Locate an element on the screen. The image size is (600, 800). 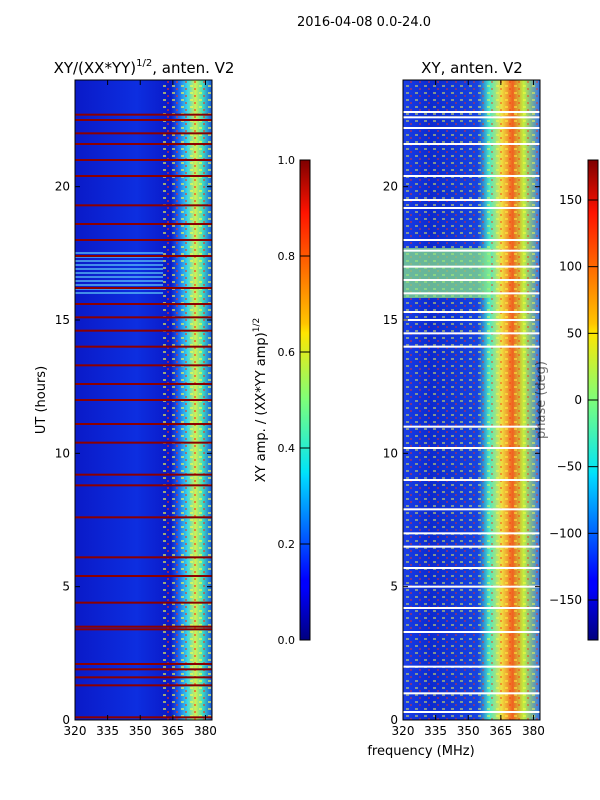
right-x-tick-label-1: 335 is located at coordinates (435, 731).